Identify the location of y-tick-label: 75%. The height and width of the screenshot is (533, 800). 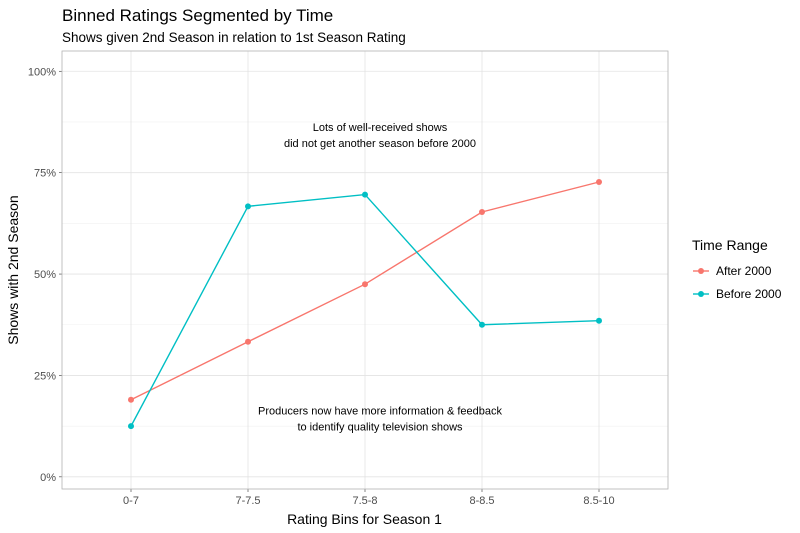
(45, 174).